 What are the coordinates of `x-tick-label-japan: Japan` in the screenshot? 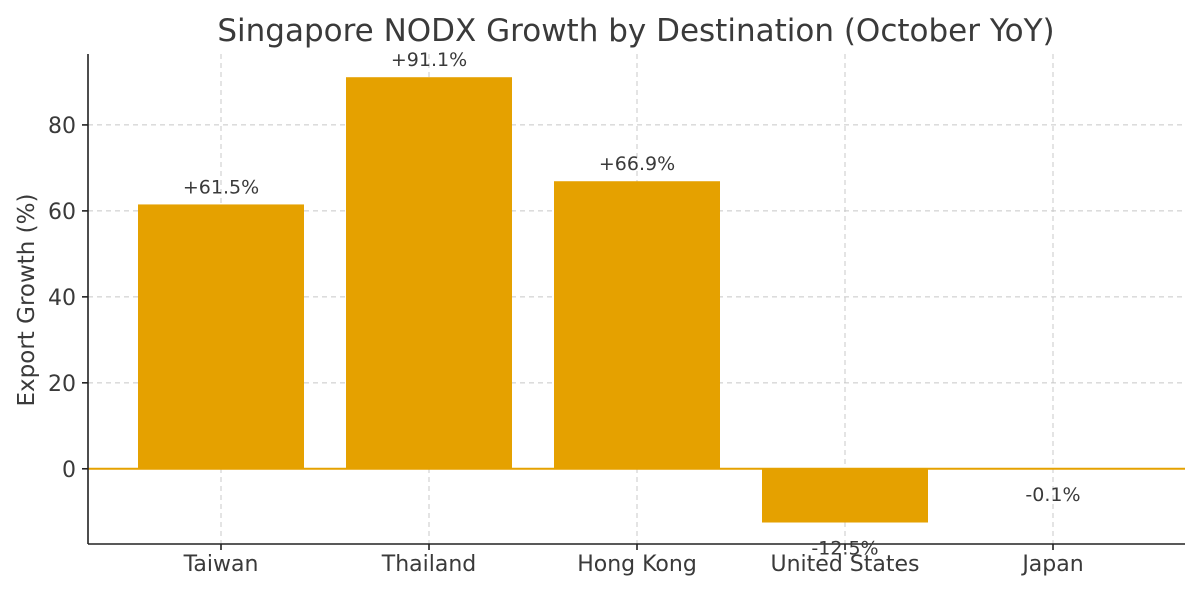 It's located at (1051, 564).